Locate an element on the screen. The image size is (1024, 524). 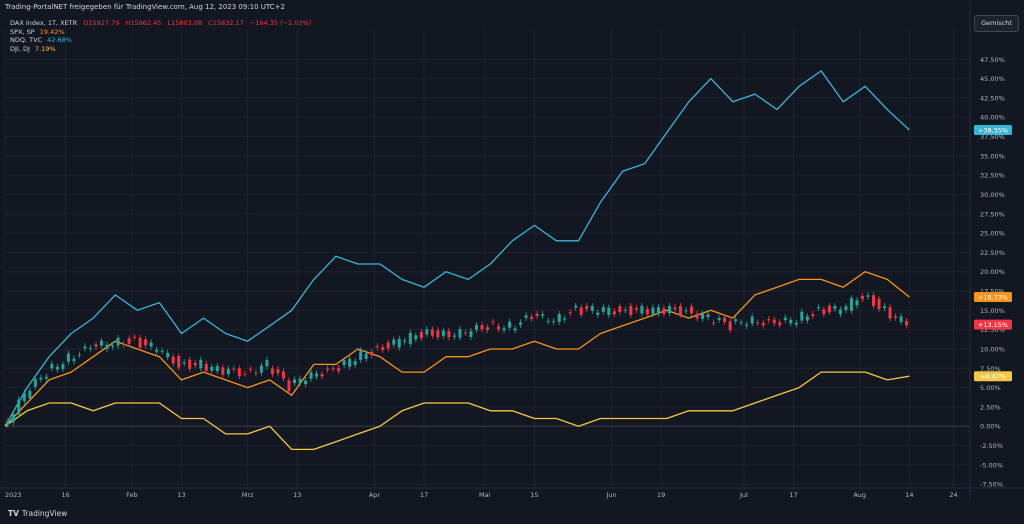
legend-change: −164.35 (−1.03%) is located at coordinates (280, 23).